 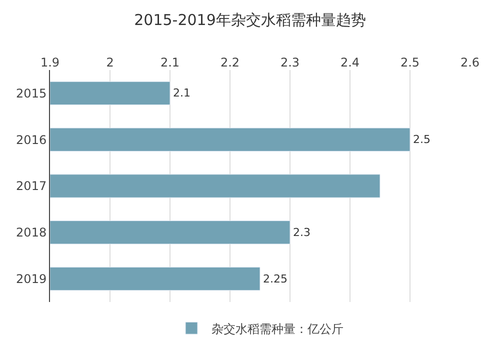 I want to click on x-tick-label: 2.2, so click(x=230, y=63).